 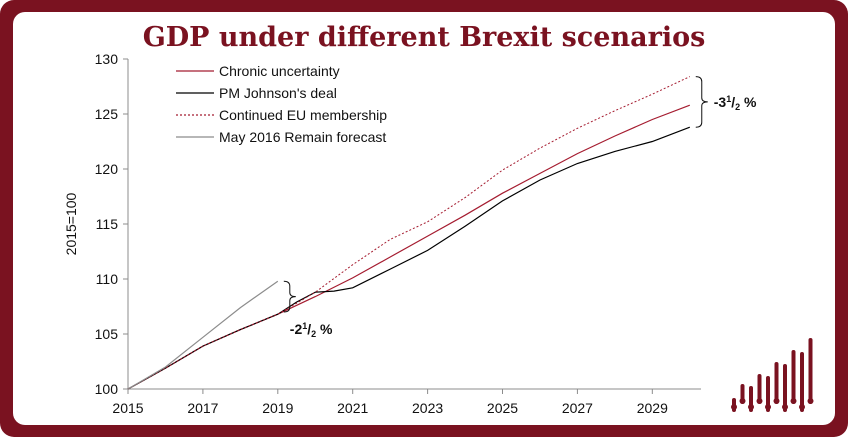 What do you see at coordinates (311, 330) in the screenshot?
I see `annotation-label: -21/2 %` at bounding box center [311, 330].